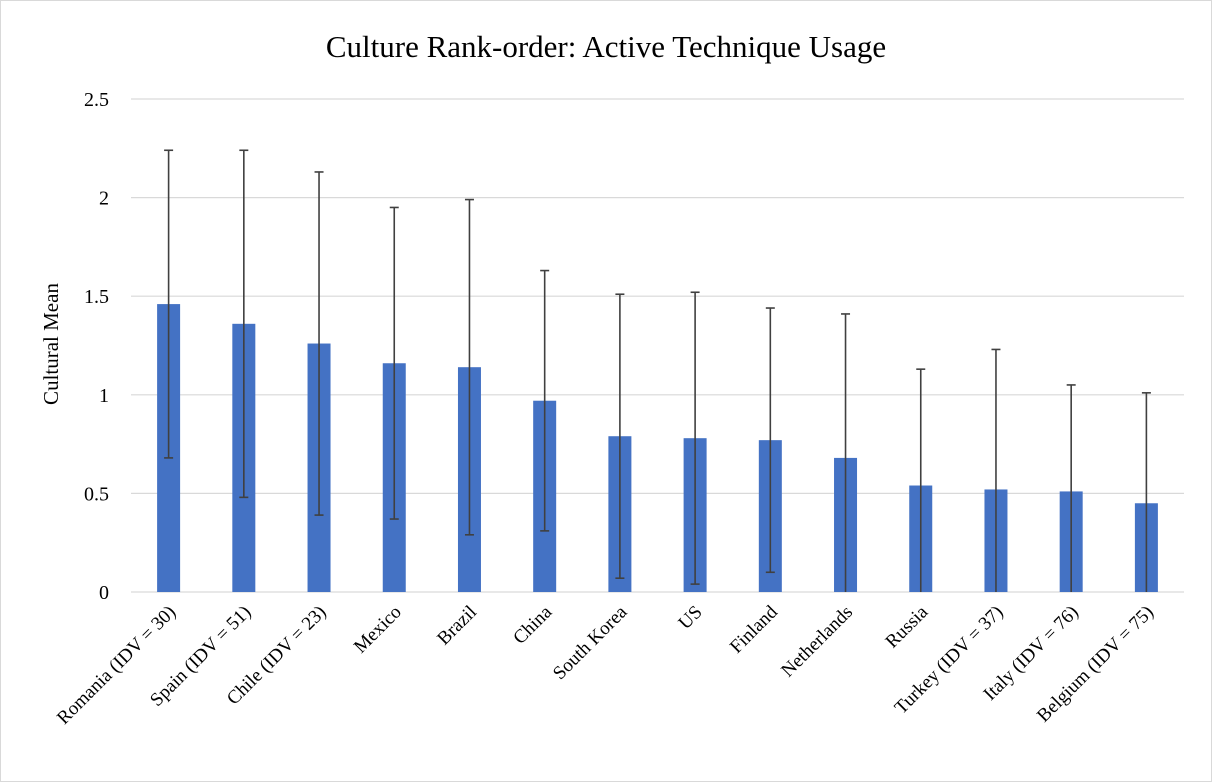 Image resolution: width=1212 pixels, height=782 pixels. What do you see at coordinates (754, 629) in the screenshot?
I see `x-category-label: Finland` at bounding box center [754, 629].